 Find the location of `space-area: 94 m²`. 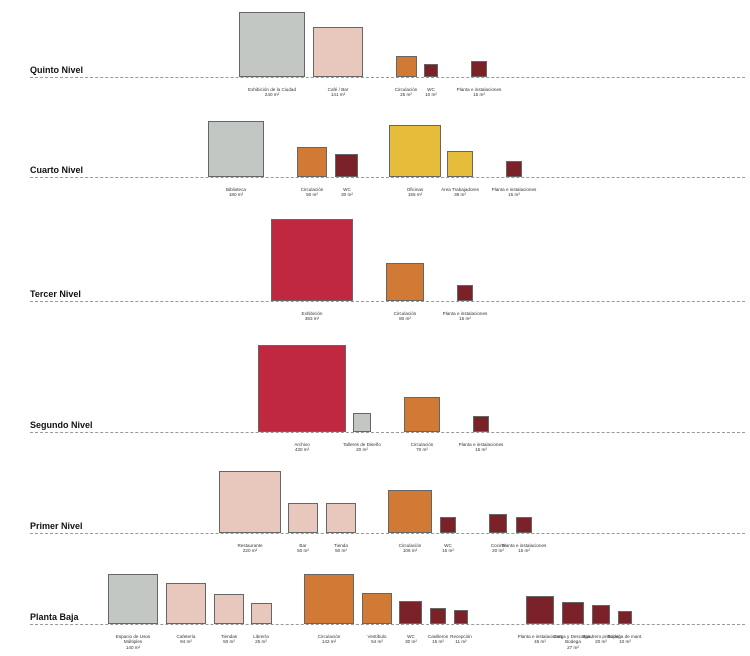

space-area: 94 m² is located at coordinates (186, 642).